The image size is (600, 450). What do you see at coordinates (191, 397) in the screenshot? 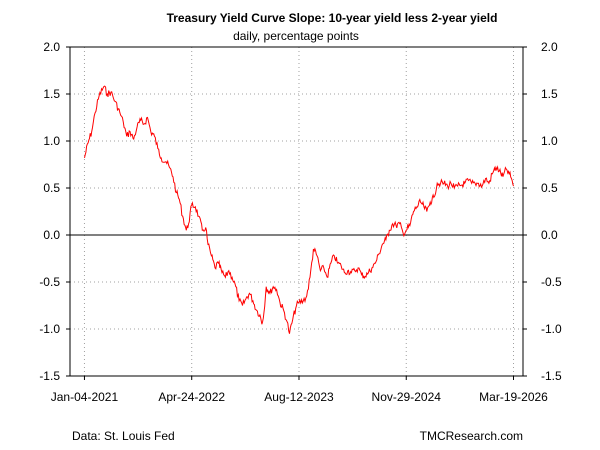
I see `x-tick-label: Apr-24-2022` at bounding box center [191, 397].